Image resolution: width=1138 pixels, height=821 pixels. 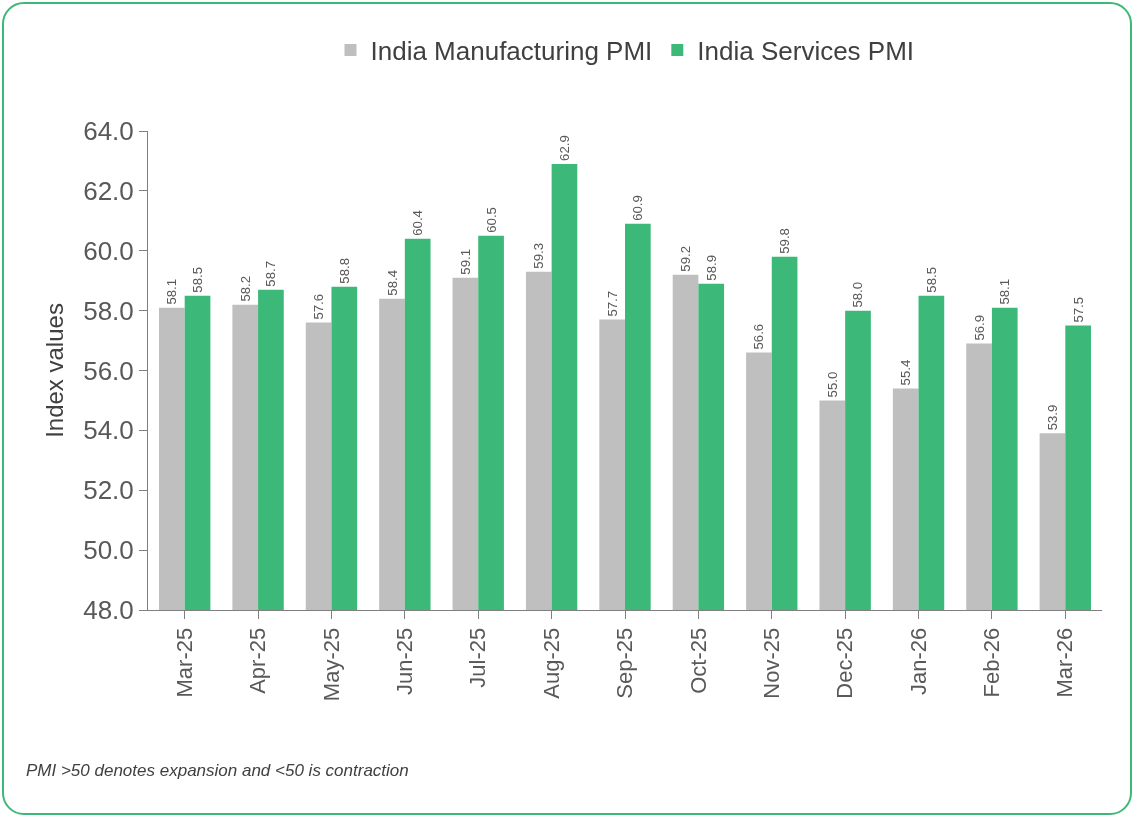 I want to click on x-tick-label: Jun-25, so click(x=404, y=661).